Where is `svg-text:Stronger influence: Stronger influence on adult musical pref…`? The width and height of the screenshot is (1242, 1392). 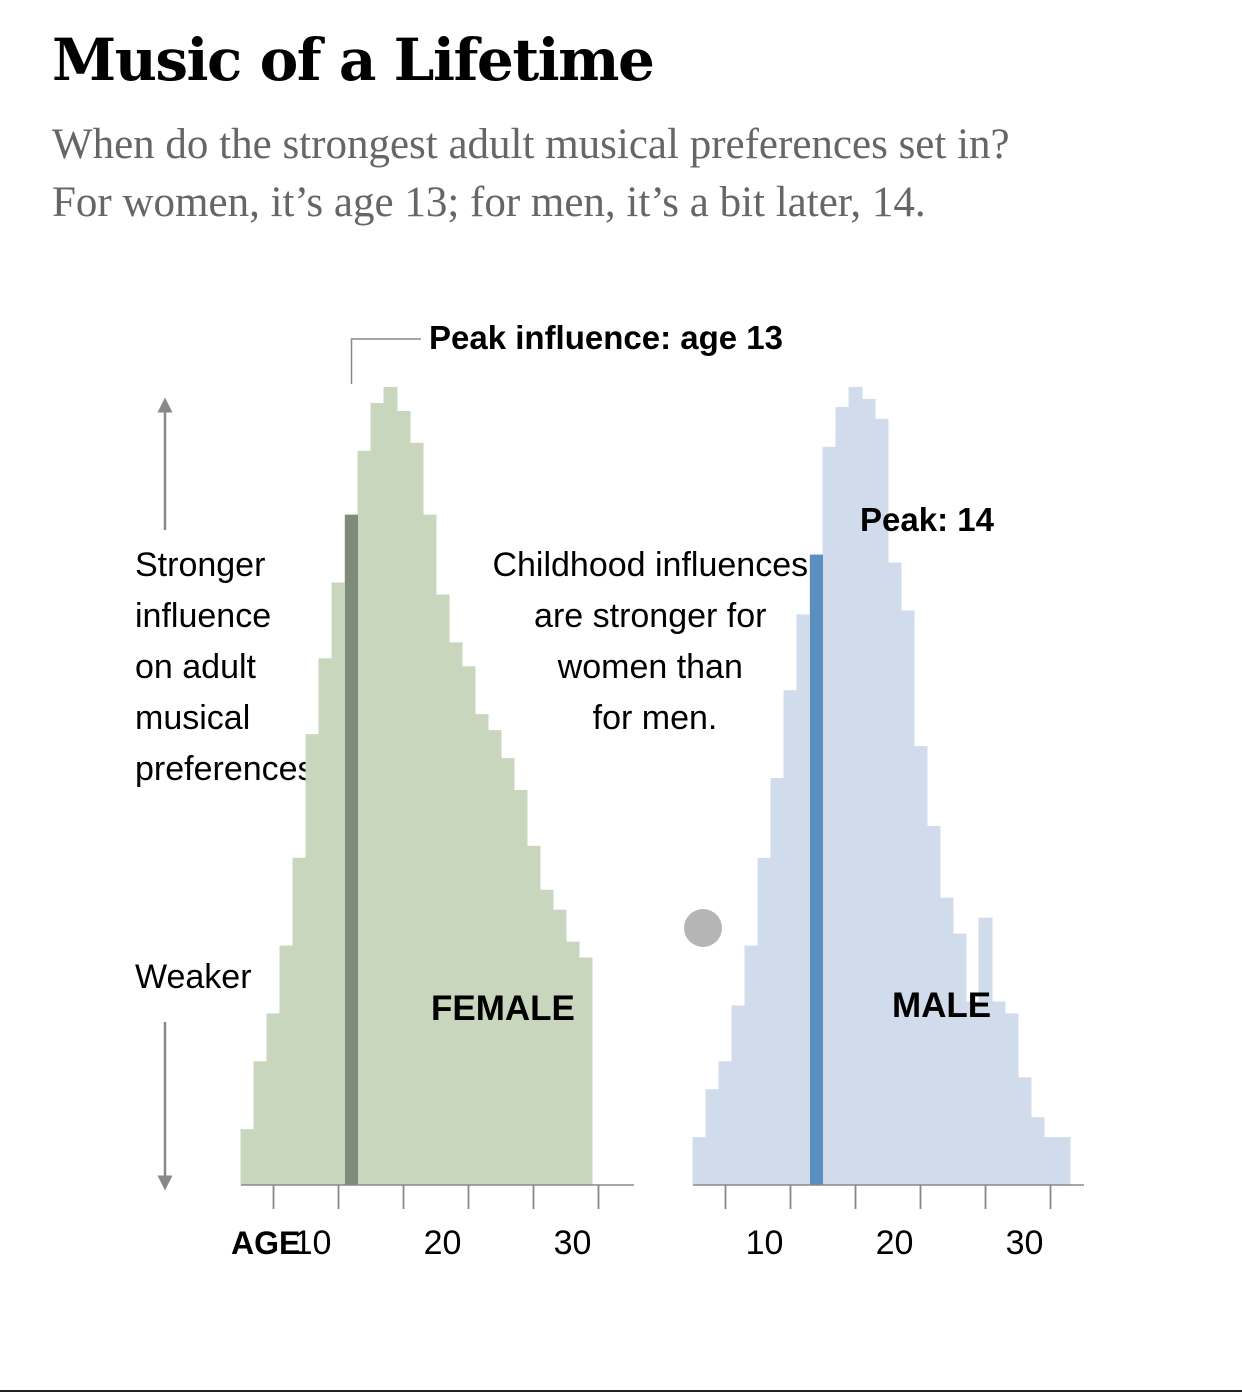
svg-text:Stronger influence: Stronger influence on adult musical pref… is located at coordinates (225, 667).